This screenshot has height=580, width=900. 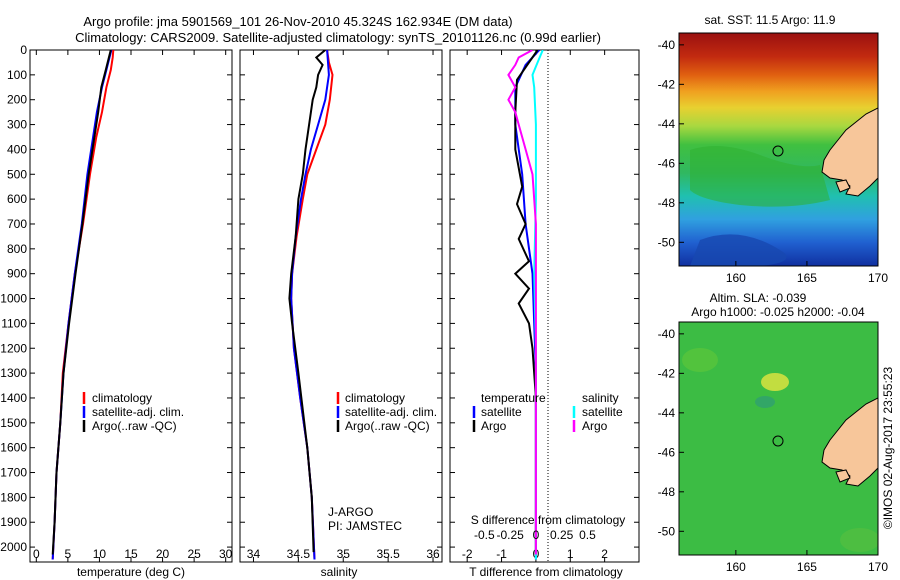 I want to click on nz-land-sla, so click(x=849, y=442).